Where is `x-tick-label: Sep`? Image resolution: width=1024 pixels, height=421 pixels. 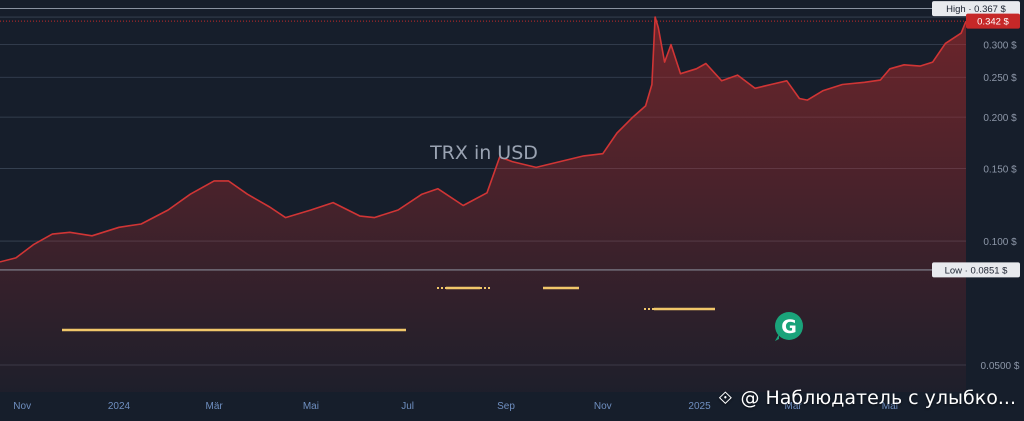 x-tick-label: Sep is located at coordinates (506, 406).